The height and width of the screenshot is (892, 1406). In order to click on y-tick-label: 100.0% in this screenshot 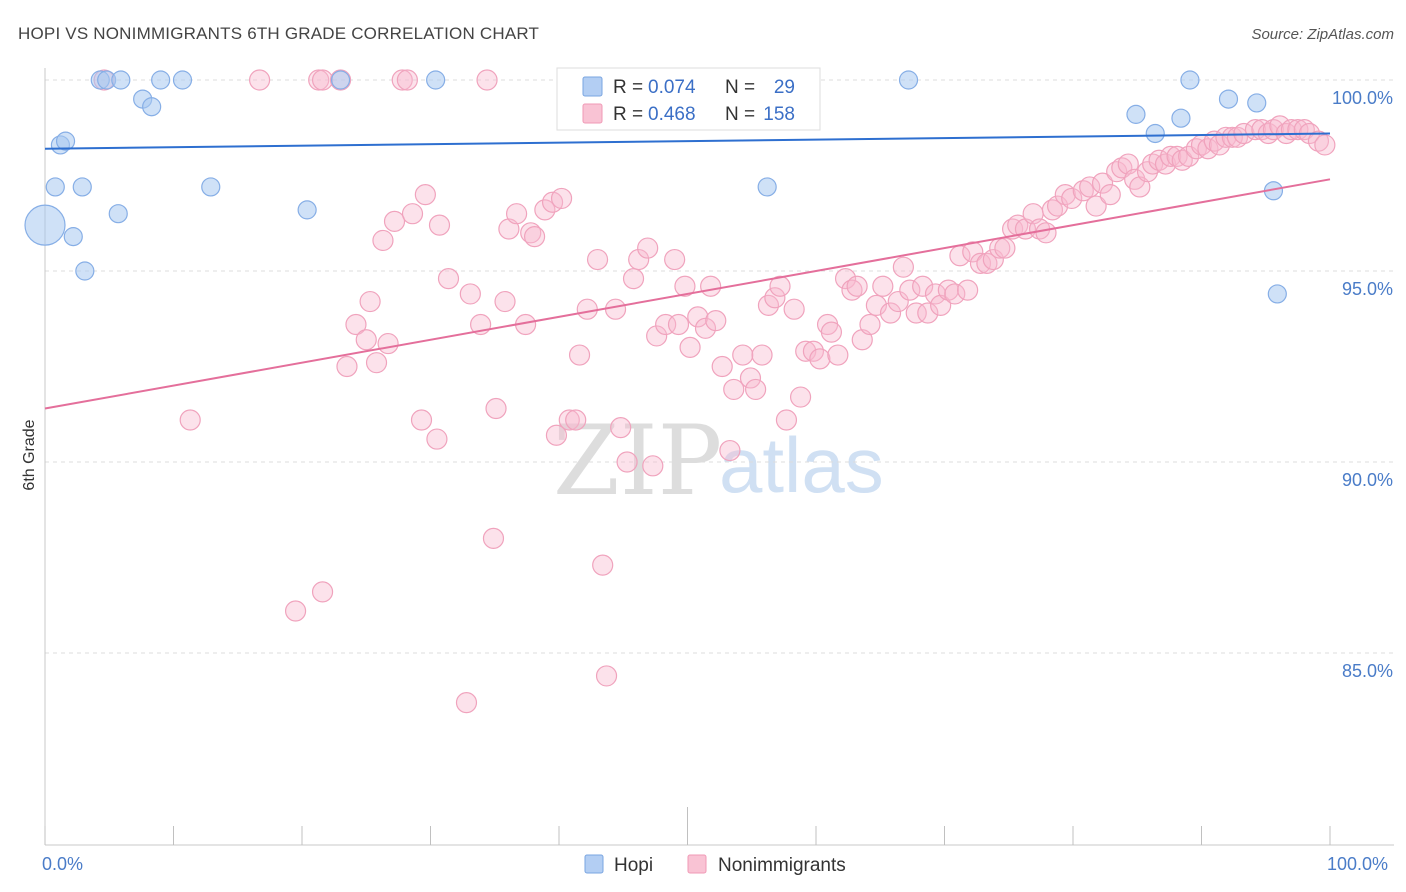, I will do `click(1362, 98)`.